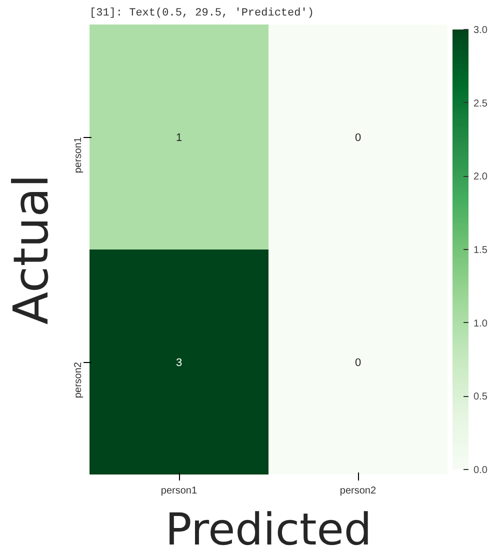  I want to click on data-label: 1, so click(179, 138).